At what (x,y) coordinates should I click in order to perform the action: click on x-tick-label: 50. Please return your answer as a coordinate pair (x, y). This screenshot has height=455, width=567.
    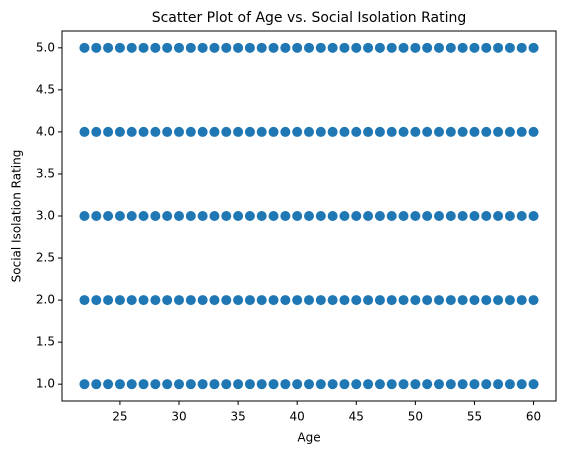
    Looking at the image, I should click on (415, 417).